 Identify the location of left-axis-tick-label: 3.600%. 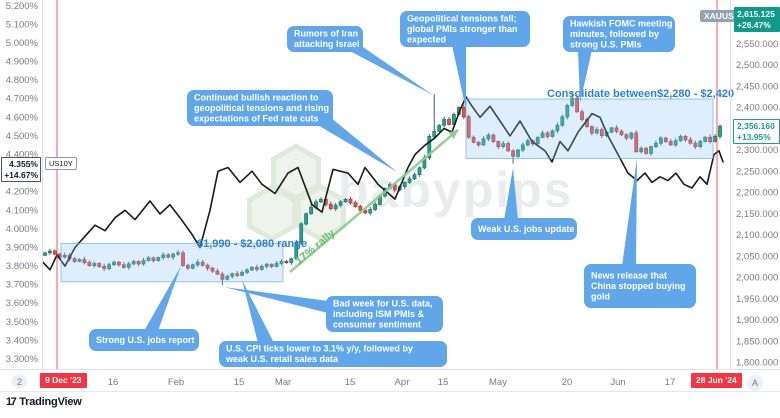
(22, 303).